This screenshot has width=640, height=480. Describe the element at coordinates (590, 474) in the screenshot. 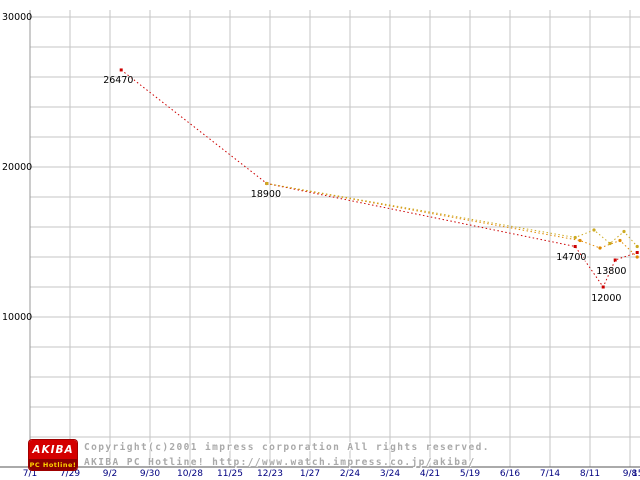

I see `x-tick-label: 8/11` at that location.